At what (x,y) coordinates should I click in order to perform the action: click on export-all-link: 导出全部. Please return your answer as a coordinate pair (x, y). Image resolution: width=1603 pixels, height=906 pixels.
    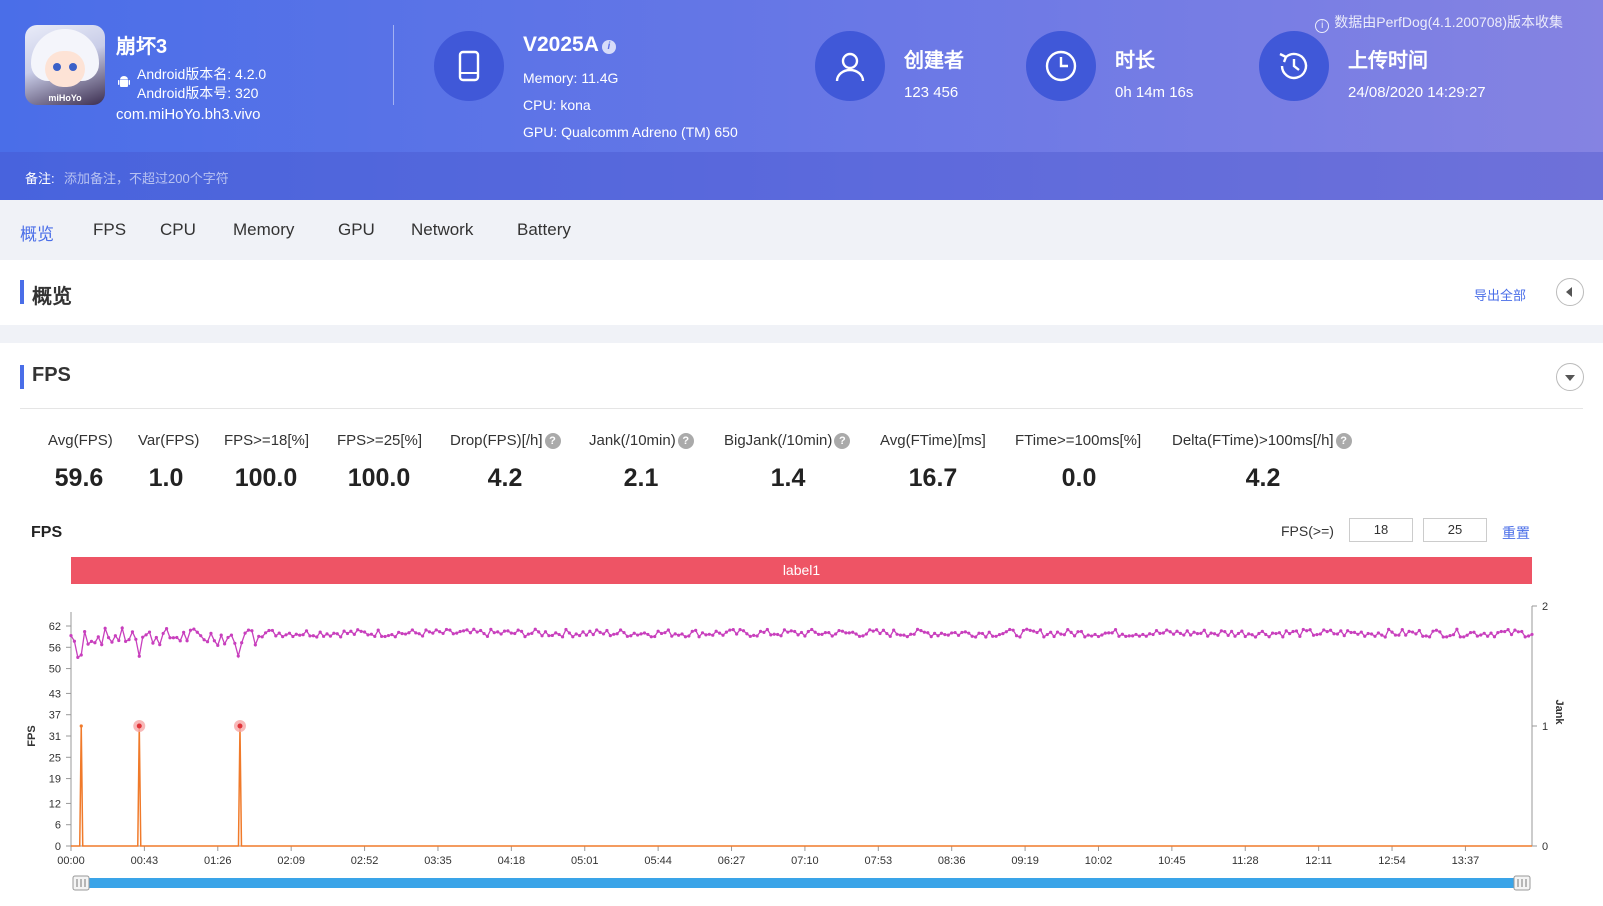
    Looking at the image, I should click on (1500, 295).